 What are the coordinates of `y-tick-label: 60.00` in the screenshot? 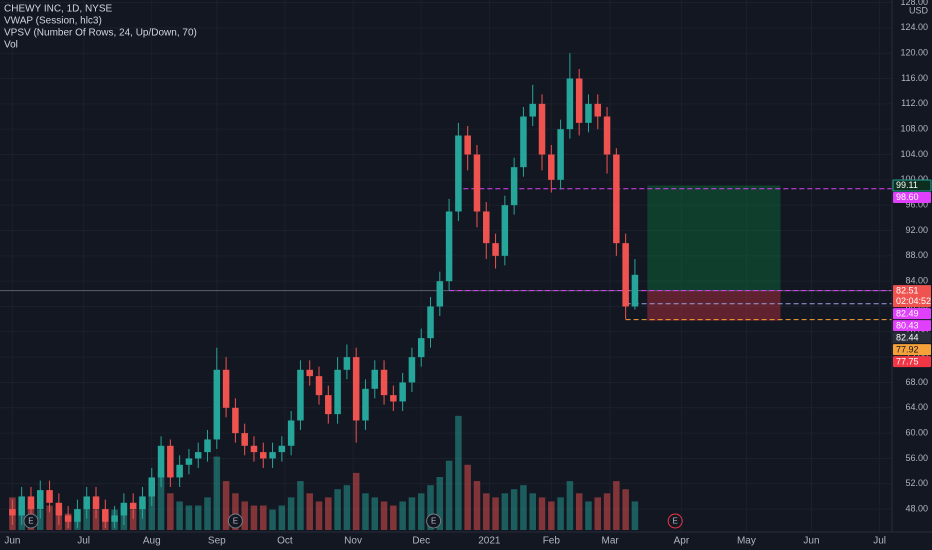 It's located at (916, 432).